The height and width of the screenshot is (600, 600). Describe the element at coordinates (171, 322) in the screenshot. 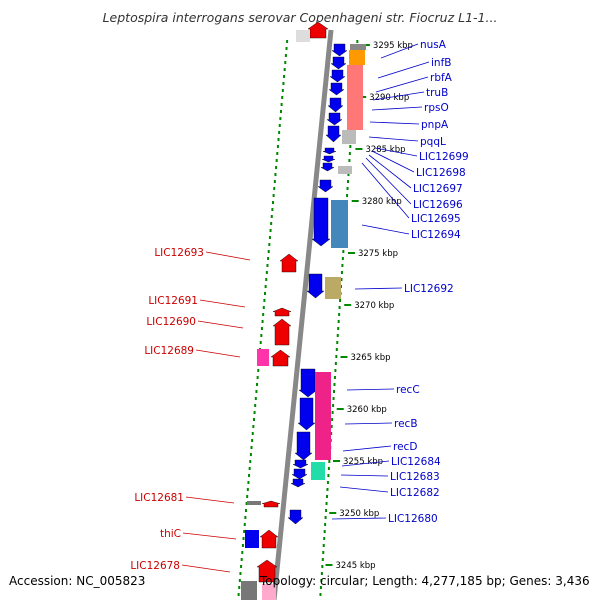

I see `gene-label-LIC12690: LIC12690` at that location.